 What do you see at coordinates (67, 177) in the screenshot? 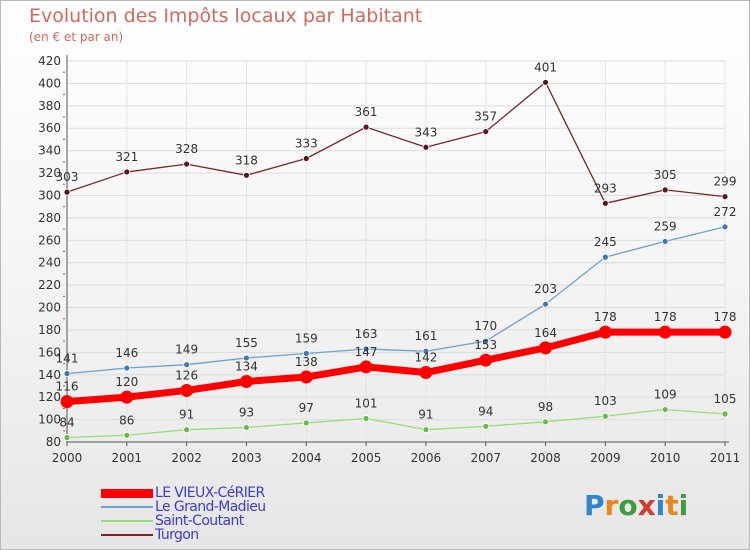
I see `data-label: 303` at bounding box center [67, 177].